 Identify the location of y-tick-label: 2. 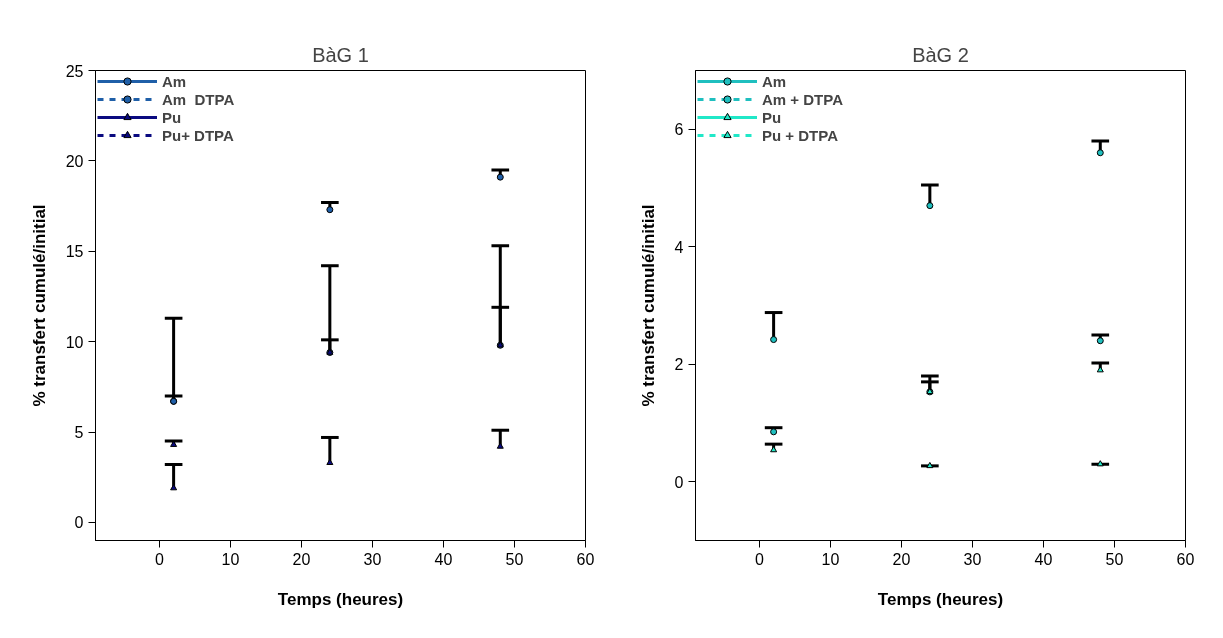
(679, 365).